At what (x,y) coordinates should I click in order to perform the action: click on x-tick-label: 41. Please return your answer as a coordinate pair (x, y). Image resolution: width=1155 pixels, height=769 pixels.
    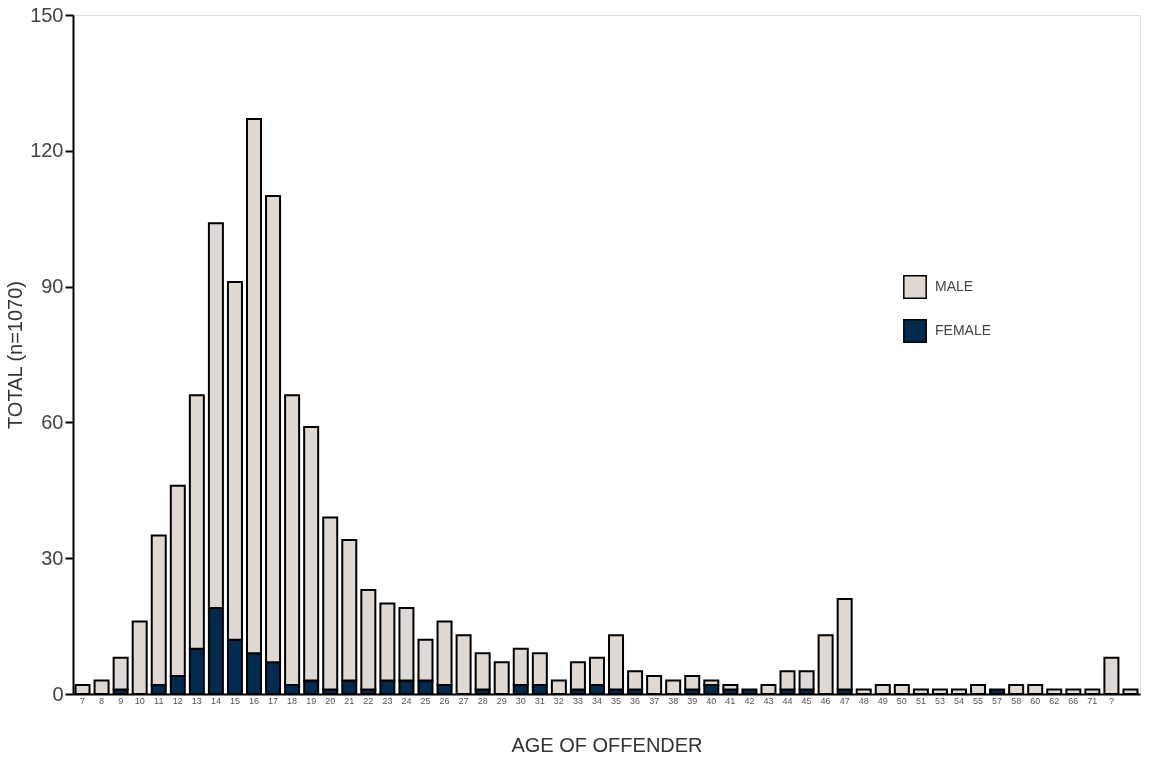
    Looking at the image, I should click on (730, 700).